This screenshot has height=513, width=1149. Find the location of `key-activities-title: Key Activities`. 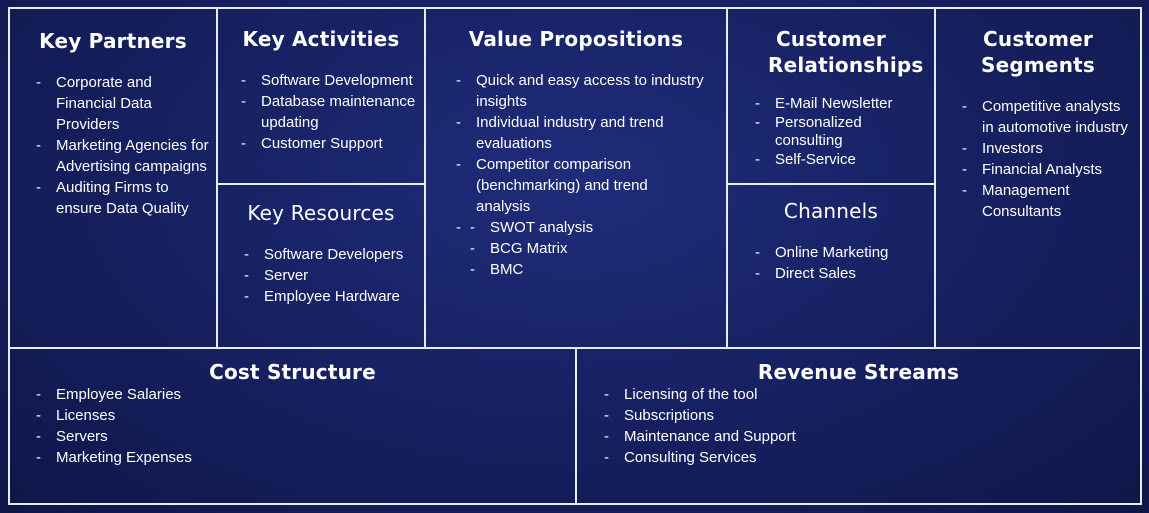

key-activities-title: Key Activities is located at coordinates (321, 39).